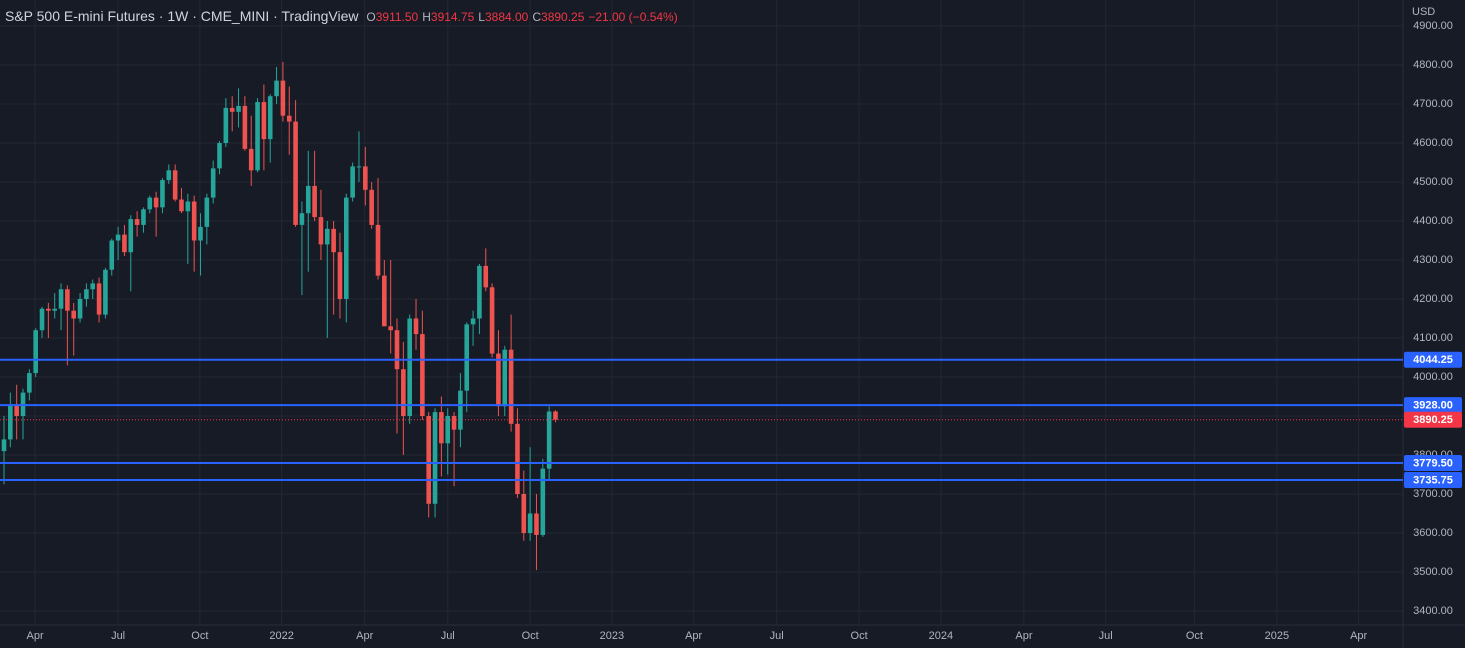  I want to click on y-tick-label: 3400.00, so click(1433, 611).